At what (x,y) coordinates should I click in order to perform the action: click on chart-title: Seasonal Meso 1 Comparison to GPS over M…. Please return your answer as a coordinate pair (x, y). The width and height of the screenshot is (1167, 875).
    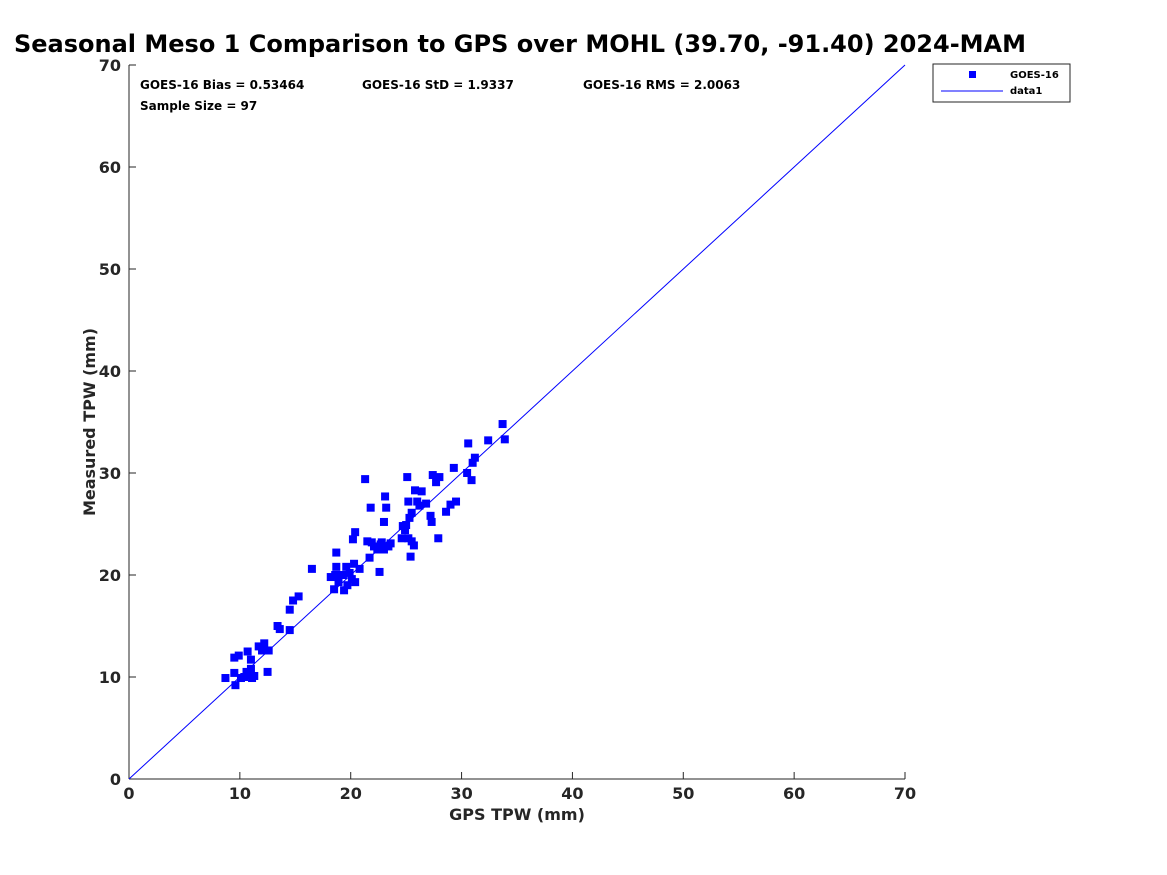
    Looking at the image, I should click on (520, 44).